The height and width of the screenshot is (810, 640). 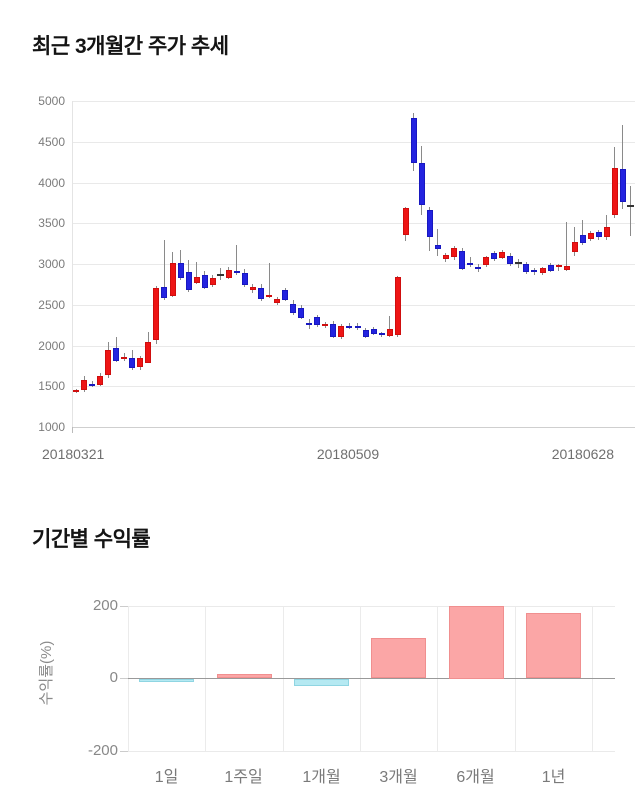 What do you see at coordinates (631, 206) in the screenshot?
I see `candle-doji` at bounding box center [631, 206].